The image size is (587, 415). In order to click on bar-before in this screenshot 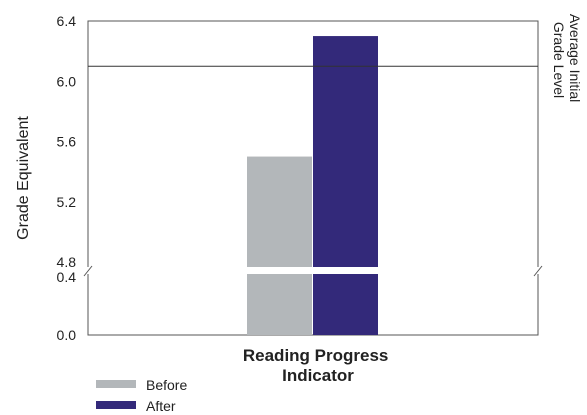, I will do `click(279, 245)`.